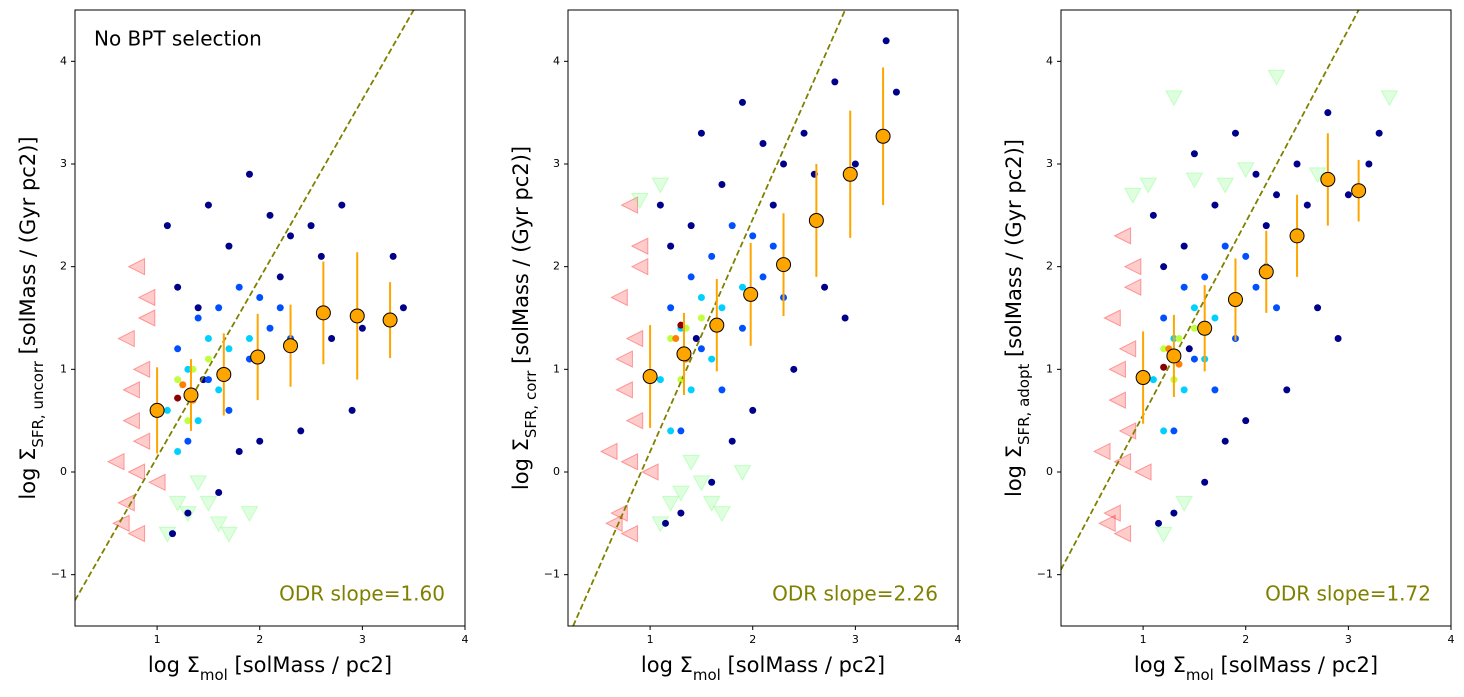 The height and width of the screenshot is (697, 1464). What do you see at coordinates (1049, 471) in the screenshot?
I see `y-tick-label: 0` at bounding box center [1049, 471].